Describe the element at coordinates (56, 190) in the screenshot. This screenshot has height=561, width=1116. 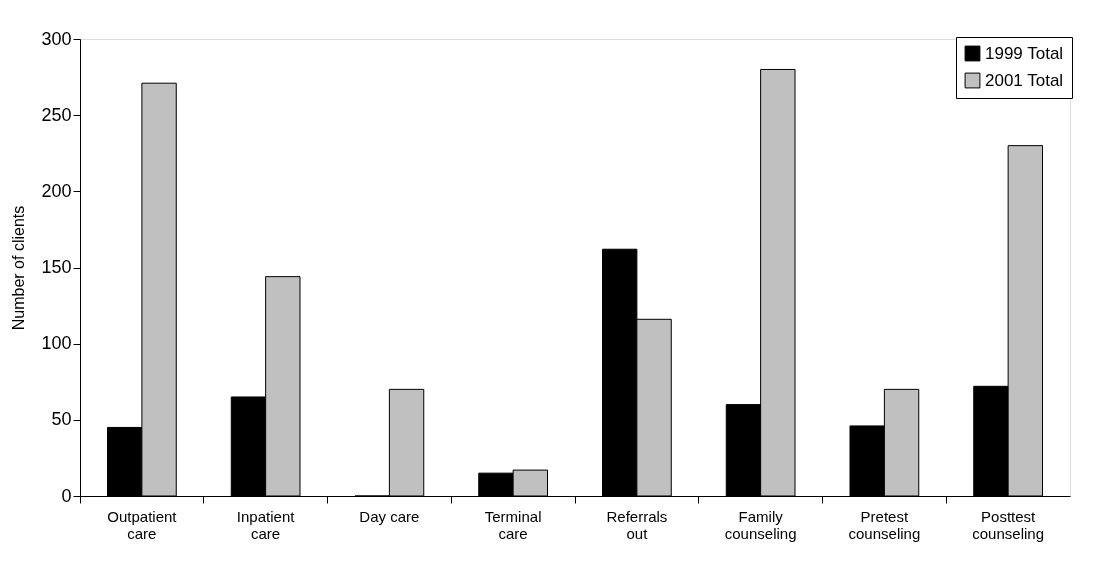
I see `y-tick-label: 200` at that location.